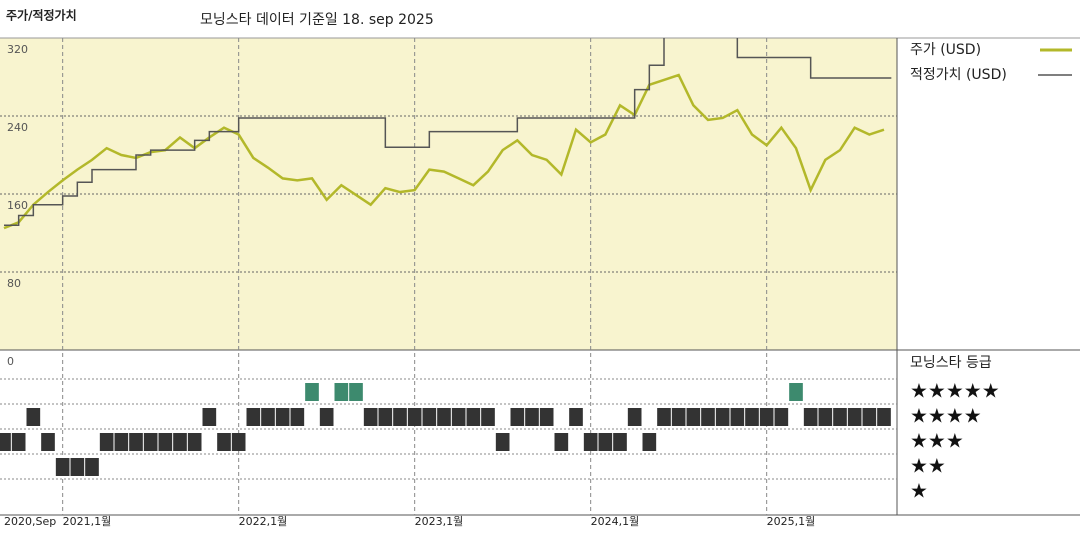 This screenshot has width=1080, height=540. What do you see at coordinates (10, 361) in the screenshot?
I see `y-tick-label: 0` at bounding box center [10, 361].